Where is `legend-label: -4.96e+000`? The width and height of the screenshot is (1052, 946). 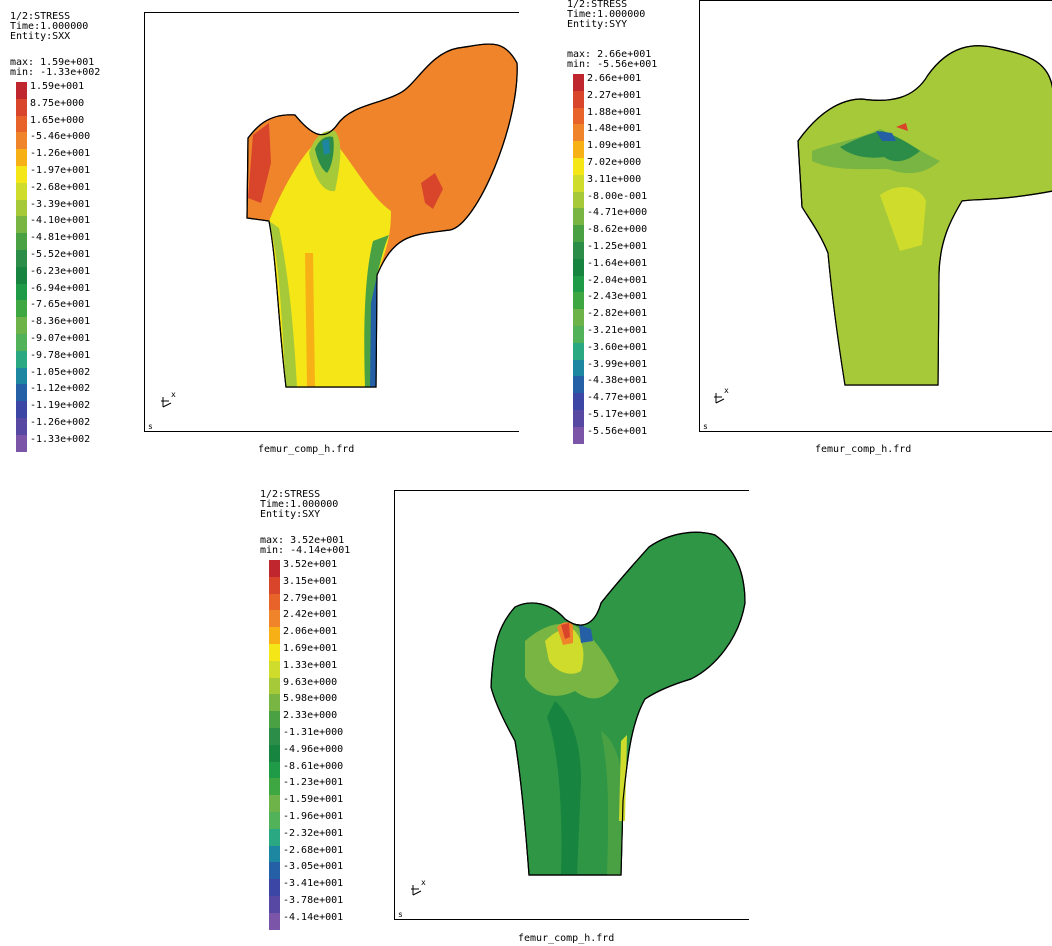 legend-label: -4.96e+000 is located at coordinates (313, 749).